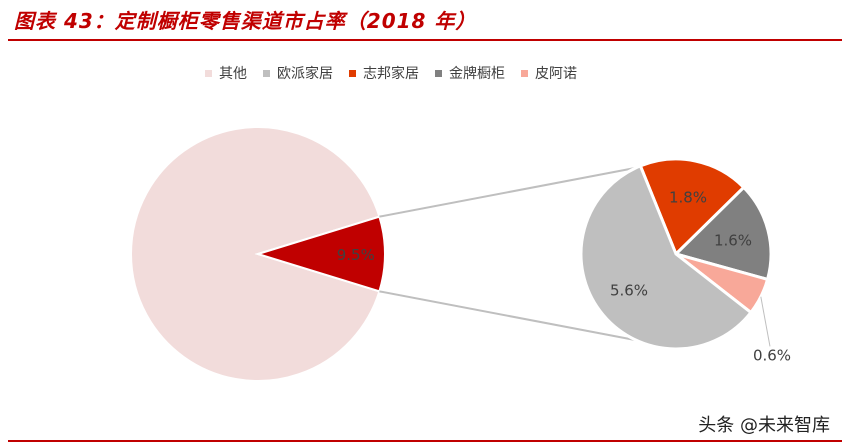 Image resolution: width=846 pixels, height=446 pixels. Describe the element at coordinates (477, 74) in the screenshot. I see `legend-label: 金牌橱柜` at that location.